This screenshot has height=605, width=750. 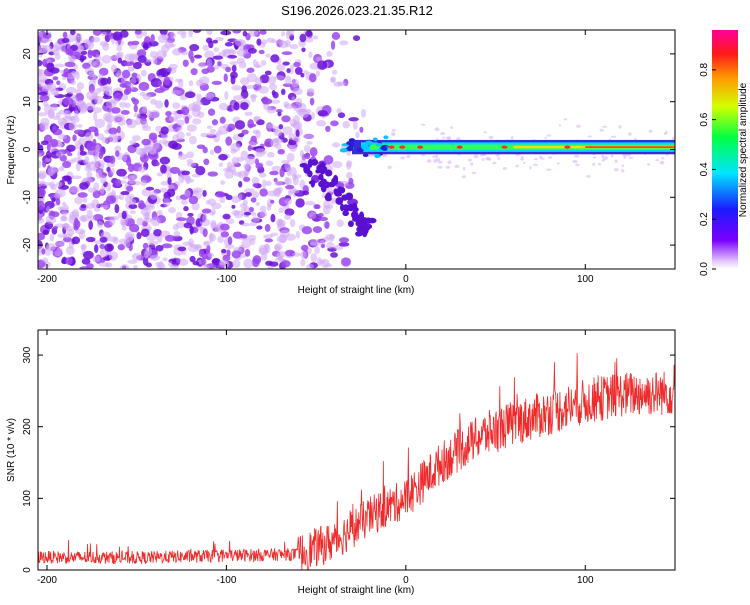 What do you see at coordinates (704, 219) in the screenshot?
I see `colorbar-tick-label: 0.2` at bounding box center [704, 219].